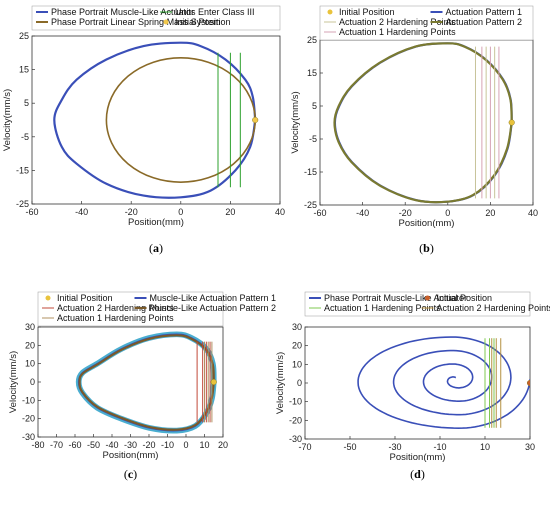 The height and width of the screenshot is (509, 550). I want to click on y-tick-label: -25, so click(310, 205).